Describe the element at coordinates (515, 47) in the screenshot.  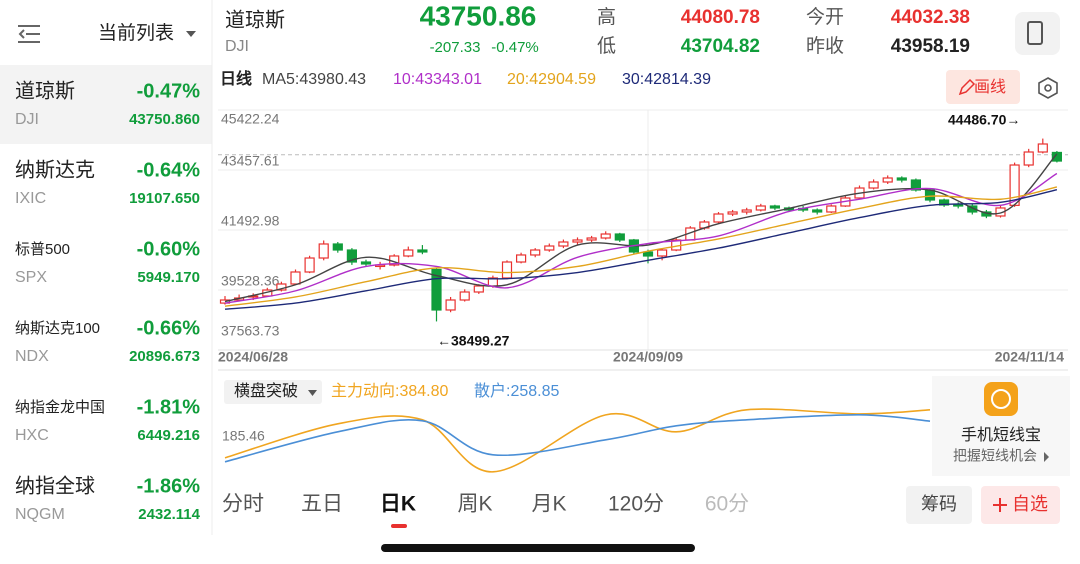
I see `price-change-pct: -0.47%` at that location.